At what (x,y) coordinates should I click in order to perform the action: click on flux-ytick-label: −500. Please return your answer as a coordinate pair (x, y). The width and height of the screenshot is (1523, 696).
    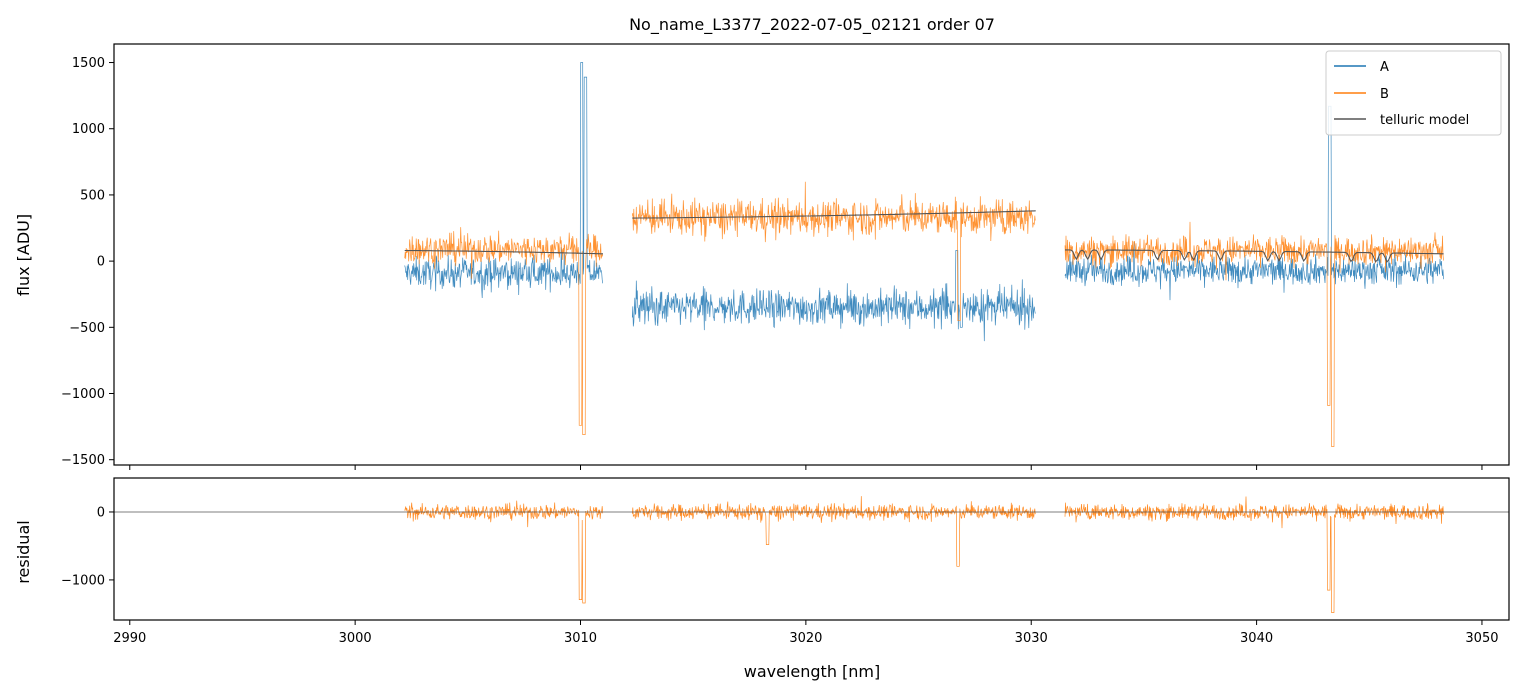
    Looking at the image, I should click on (87, 328).